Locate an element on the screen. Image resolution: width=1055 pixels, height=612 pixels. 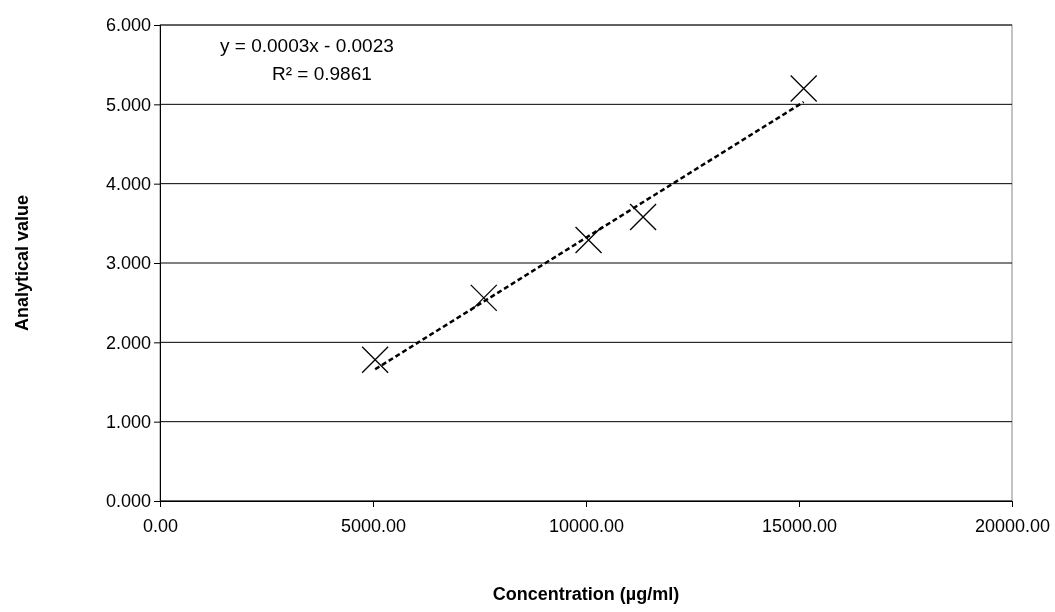
annotation: y = 0.0003x - 0.0023 is located at coordinates (307, 45).